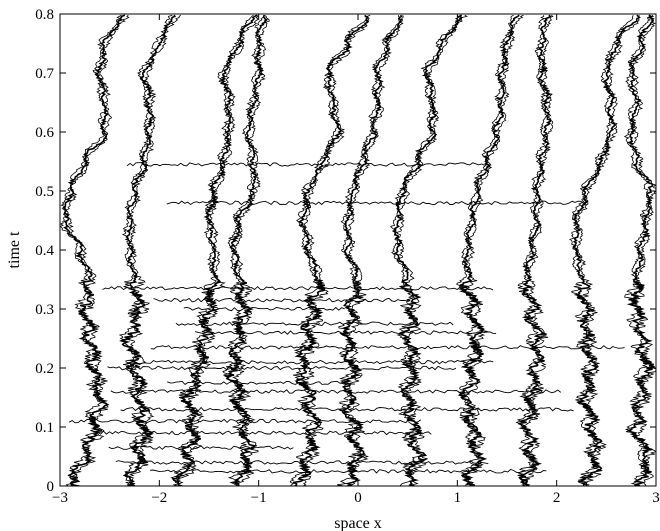  I want to click on y-tick-label-7: 0.7, so click(44, 74).